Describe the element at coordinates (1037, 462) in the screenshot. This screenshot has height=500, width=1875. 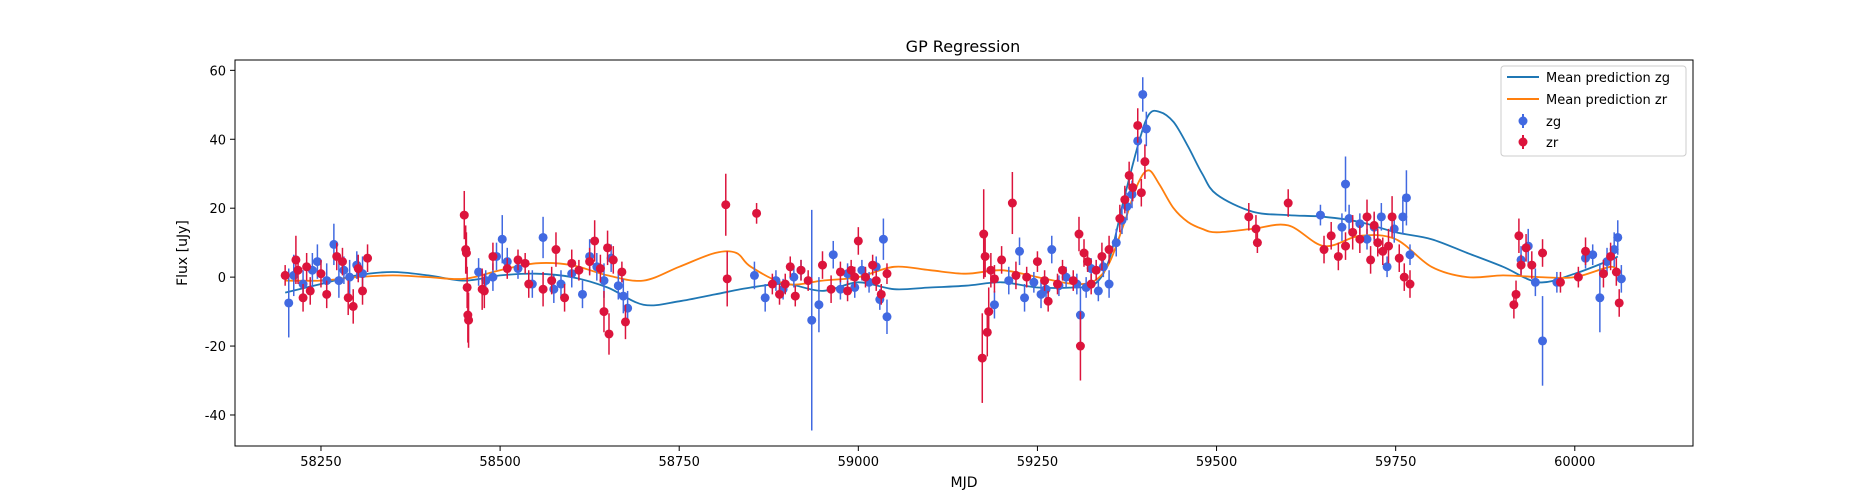
I see `x-tick-label: 59250` at that location.